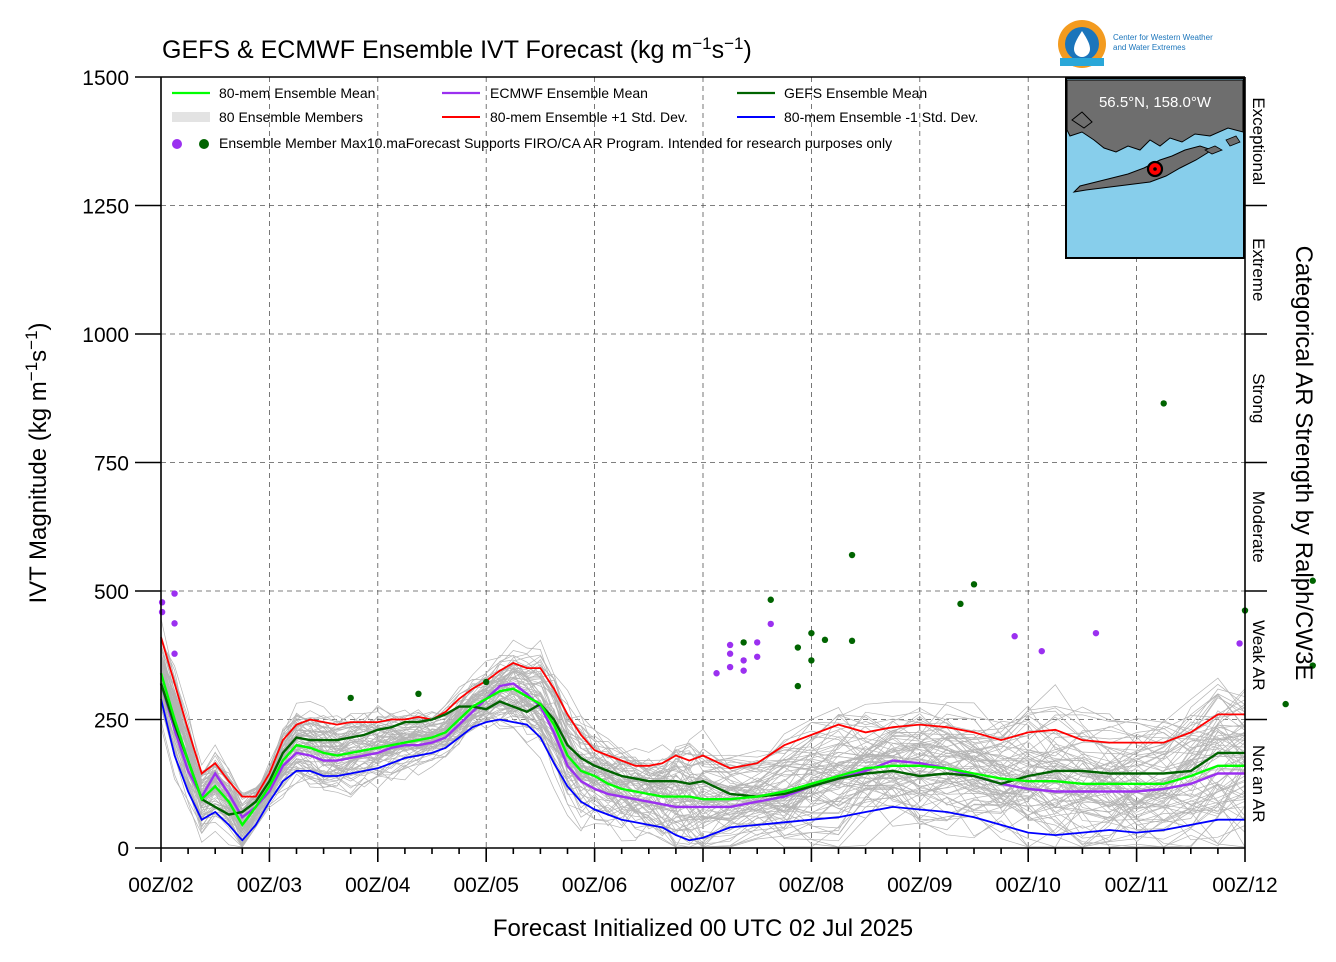  I want to click on y-tick-label: 500, so click(111, 592).